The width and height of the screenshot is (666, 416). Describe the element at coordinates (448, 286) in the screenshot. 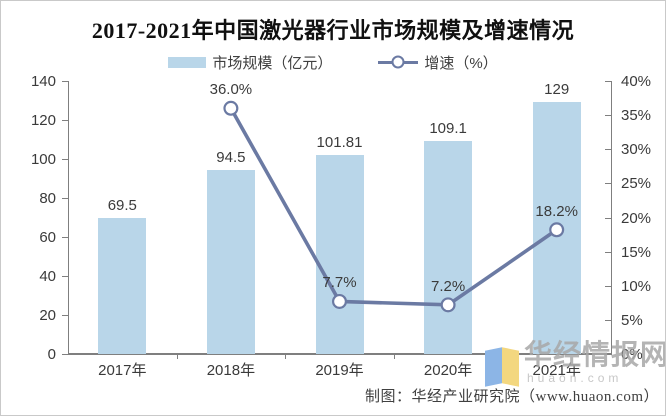

I see `growth-point-label: 7.2%` at that location.